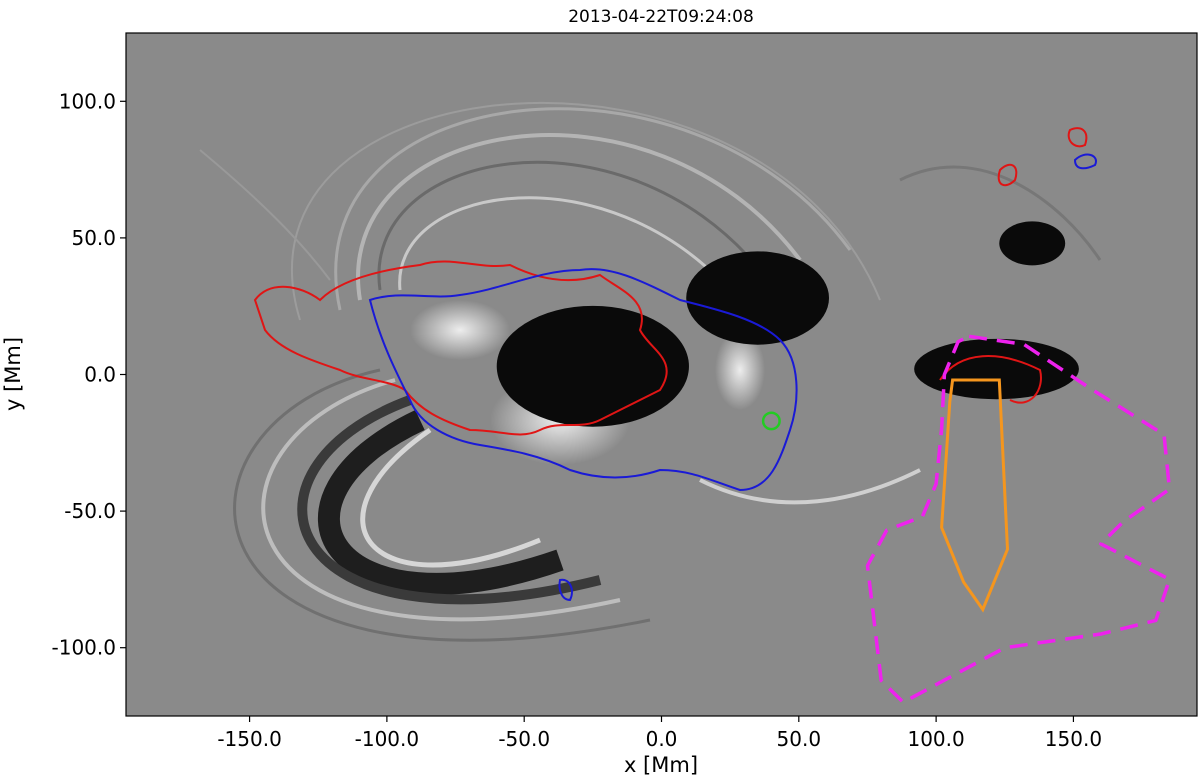  What do you see at coordinates (249, 739) in the screenshot?
I see `x-tick-label: -150.0` at bounding box center [249, 739].